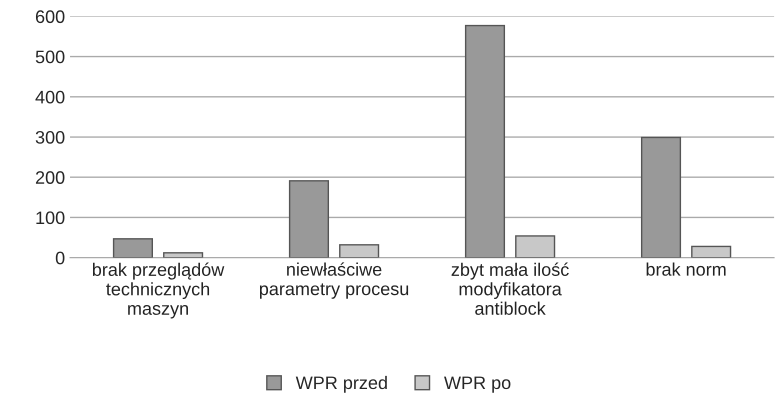 This screenshot has width=778, height=409. I want to click on y-tick-label: 300, so click(50, 137).